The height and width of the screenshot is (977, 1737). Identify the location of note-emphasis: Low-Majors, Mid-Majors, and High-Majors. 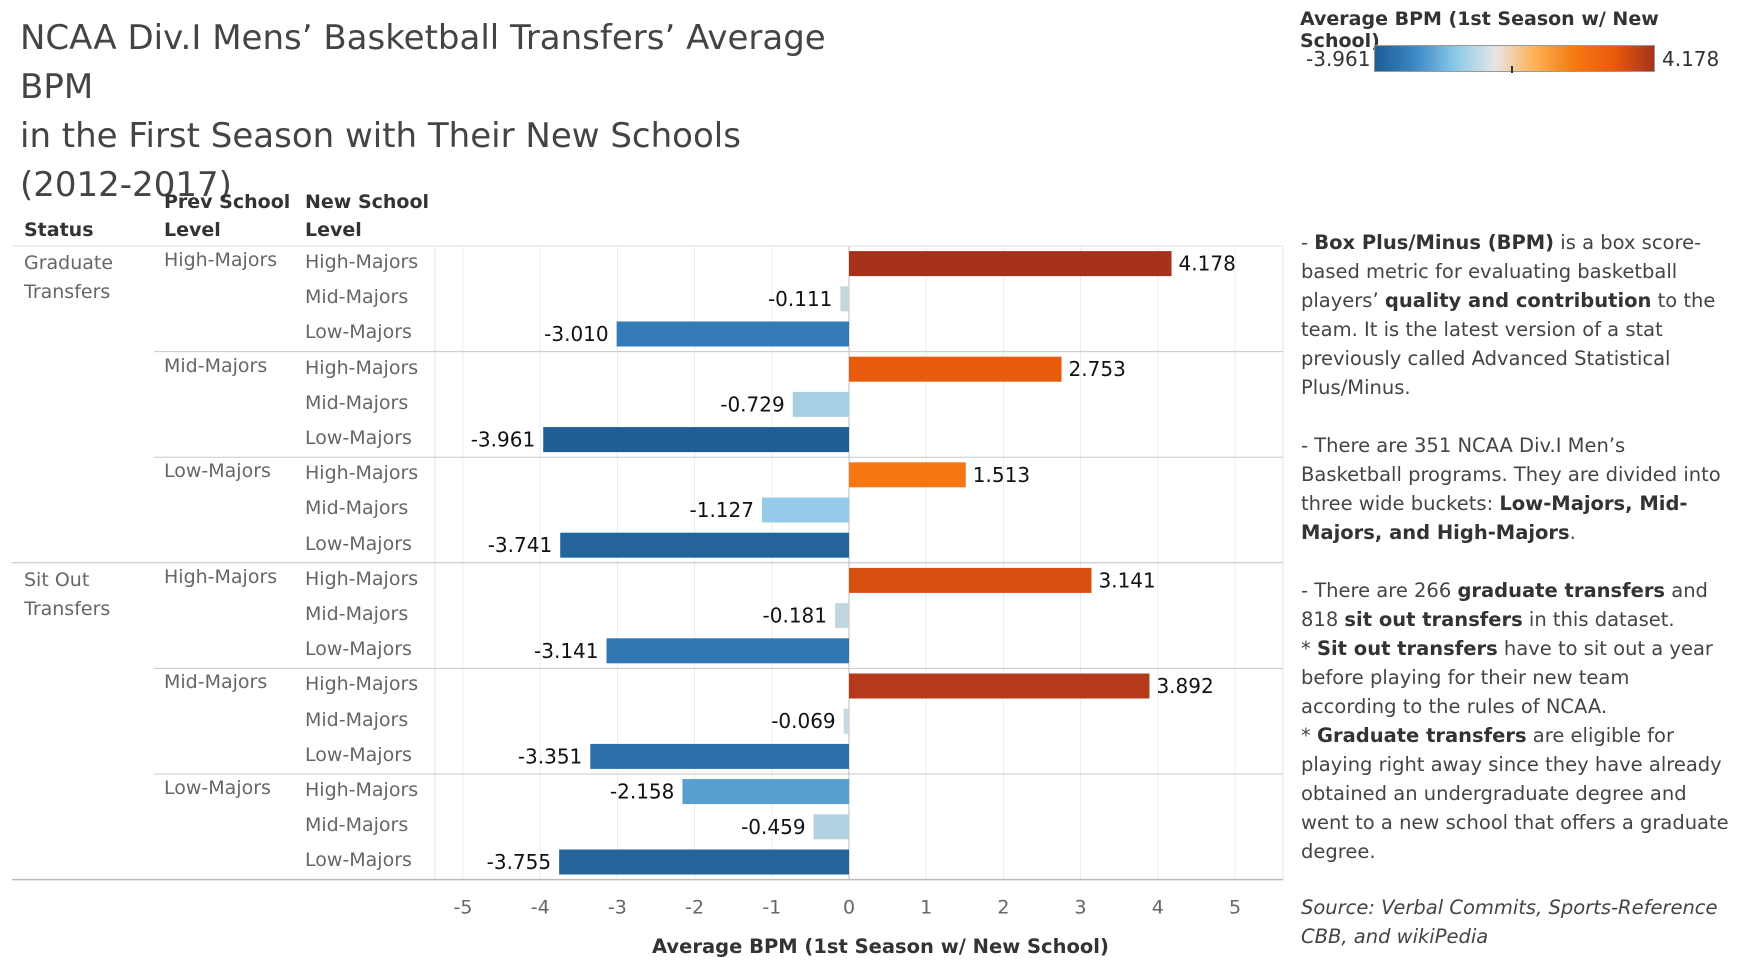
(1494, 518).